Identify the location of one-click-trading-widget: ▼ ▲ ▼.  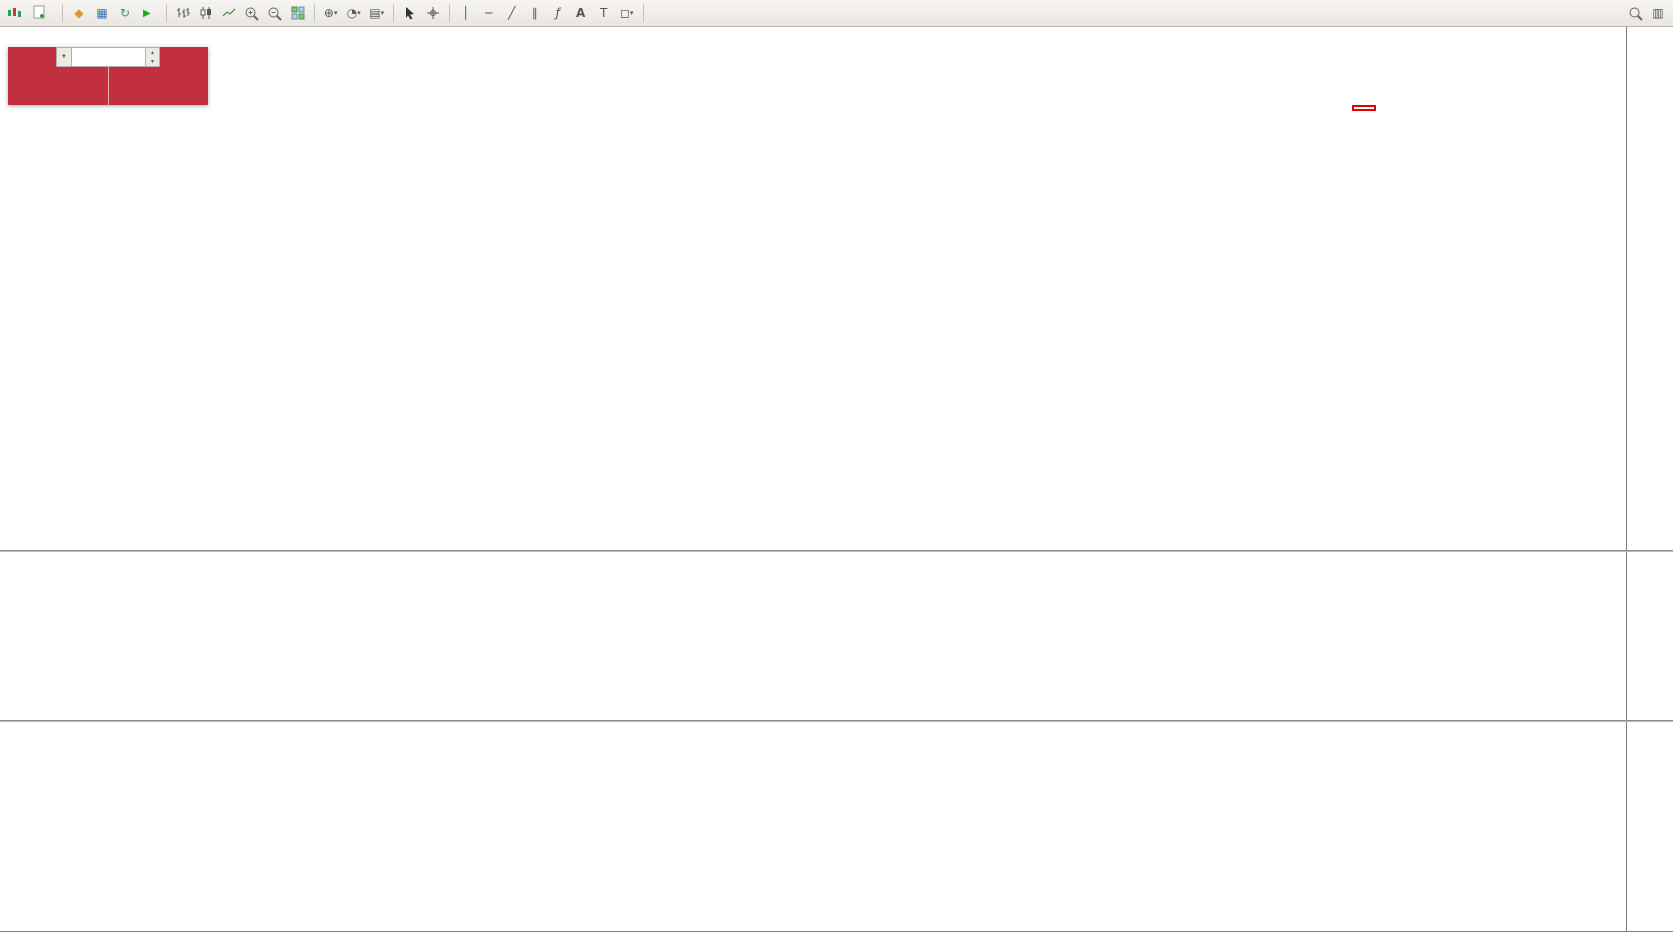
(108, 76).